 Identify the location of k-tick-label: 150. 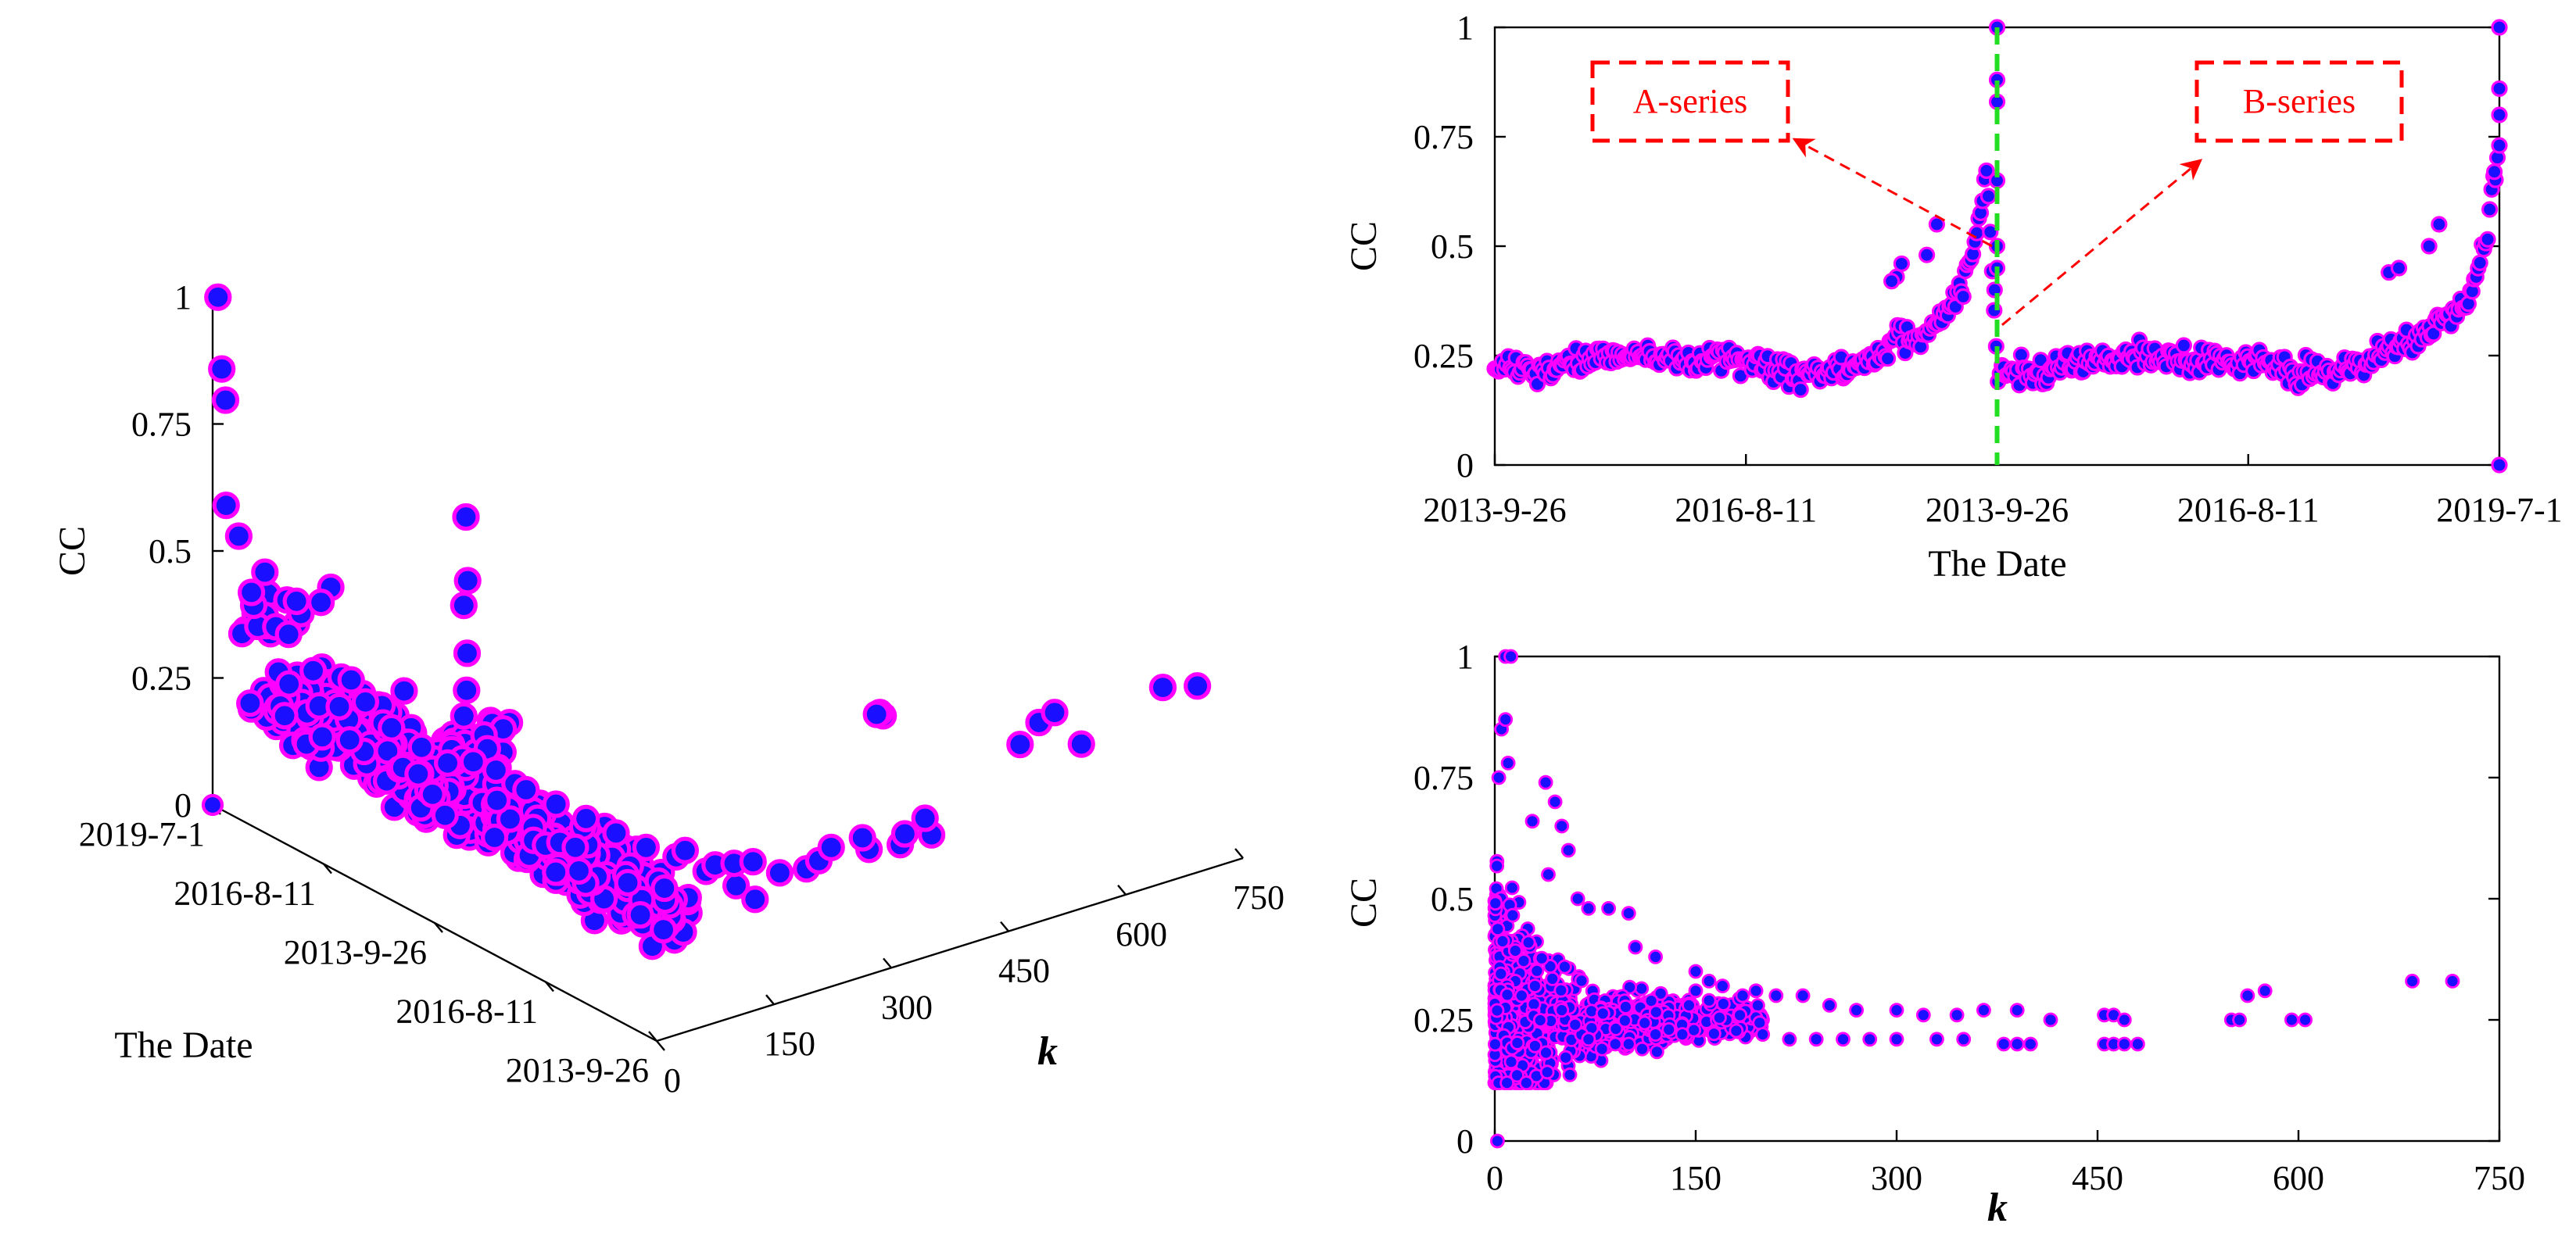
(789, 1044).